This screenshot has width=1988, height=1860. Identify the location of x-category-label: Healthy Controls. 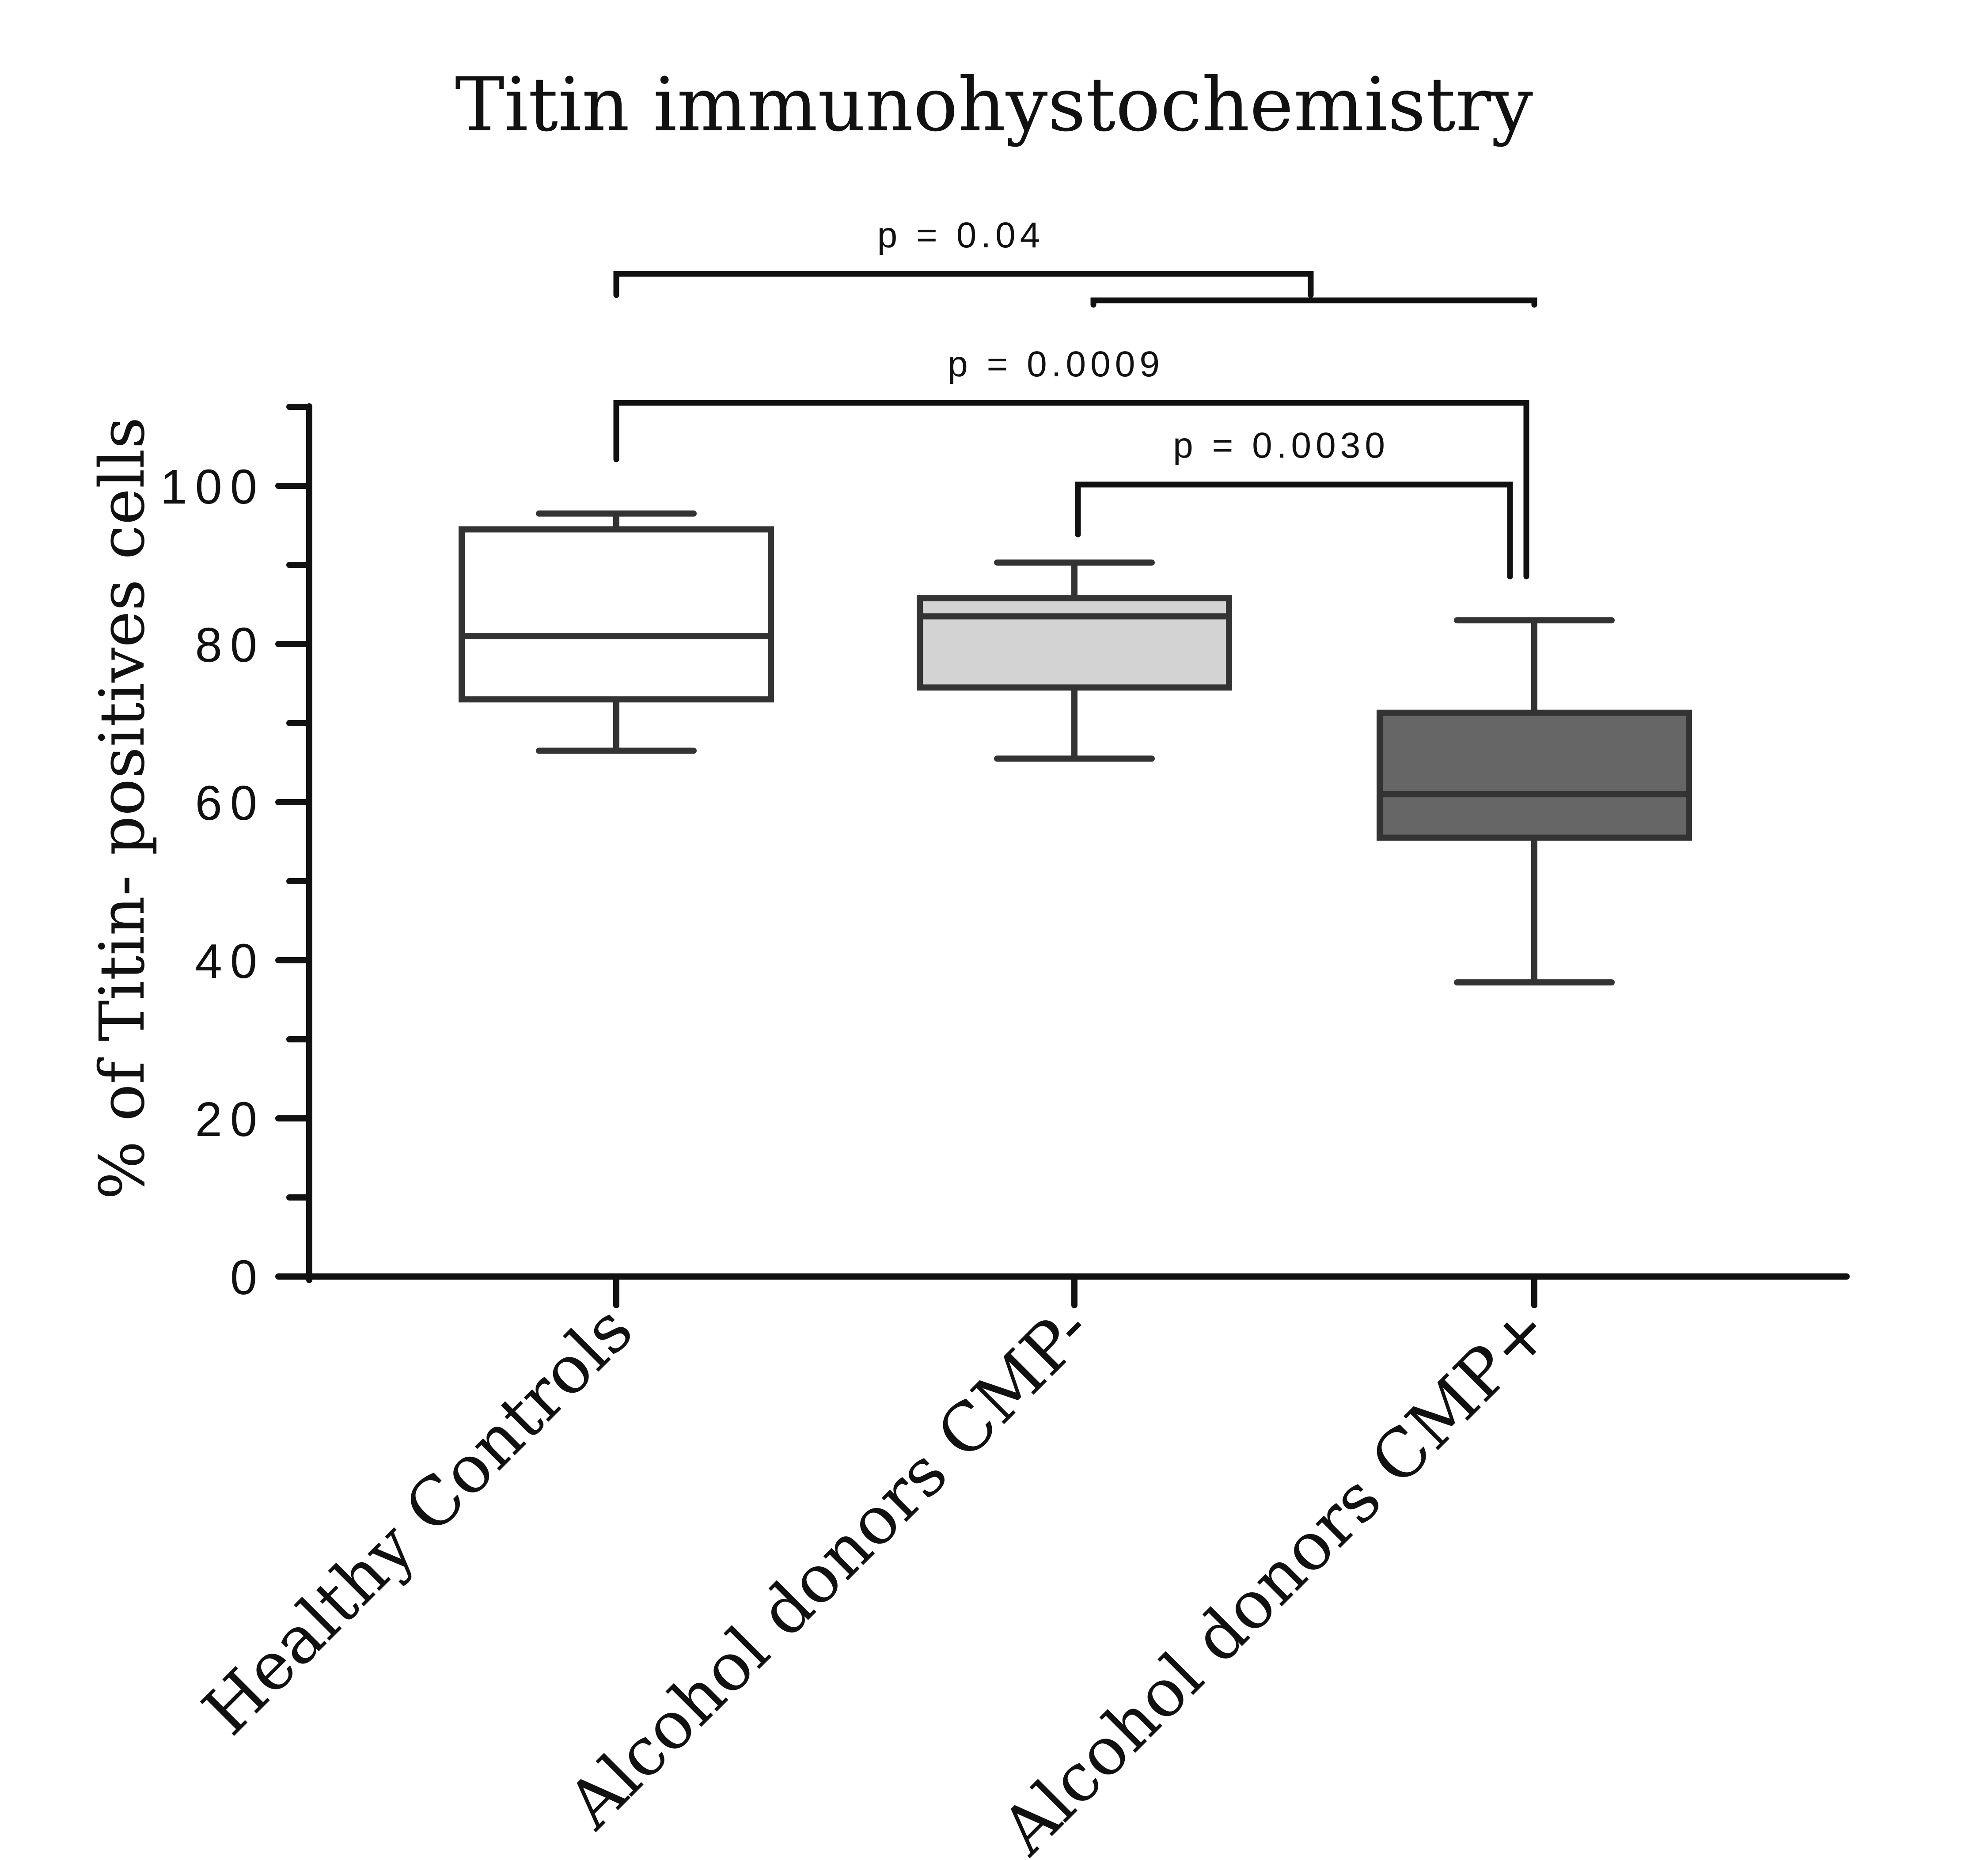
(418, 1521).